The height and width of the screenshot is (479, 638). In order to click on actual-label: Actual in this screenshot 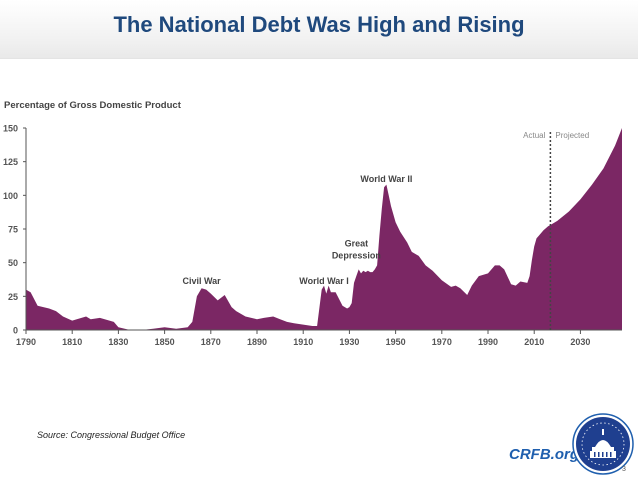, I will do `click(534, 135)`.